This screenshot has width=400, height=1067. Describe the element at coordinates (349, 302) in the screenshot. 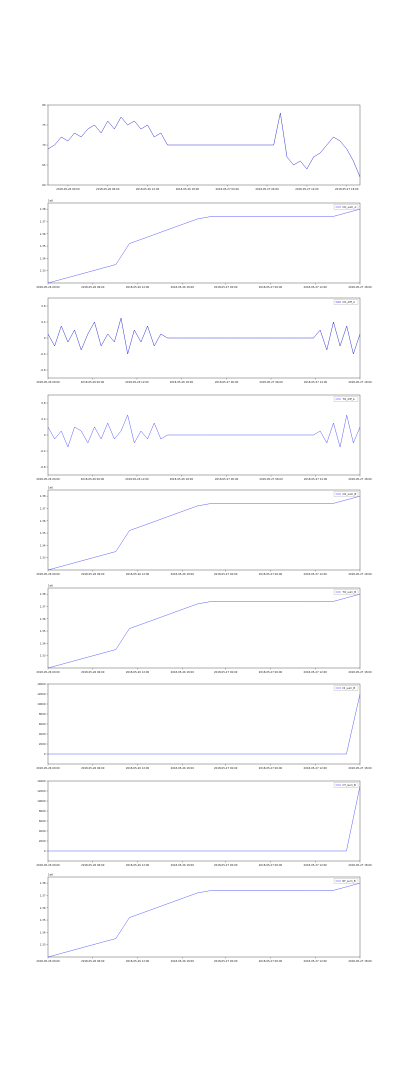

I see `legend-label: CO_diff_A` at that location.